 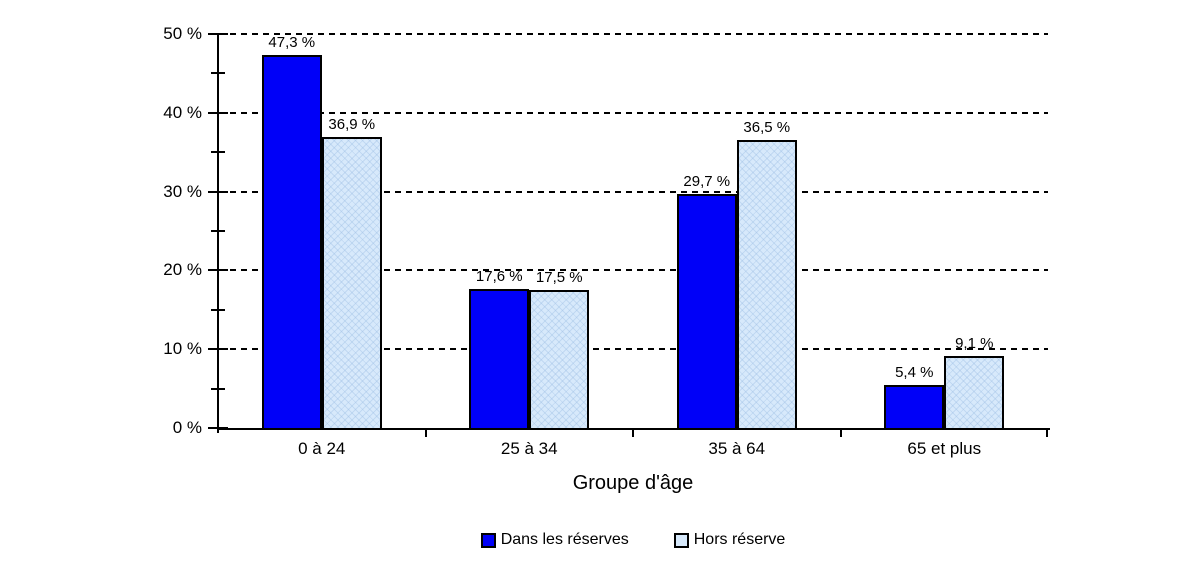 What do you see at coordinates (564, 539) in the screenshot?
I see `legend-label-dans-les-reserves: Dans les réserves` at bounding box center [564, 539].